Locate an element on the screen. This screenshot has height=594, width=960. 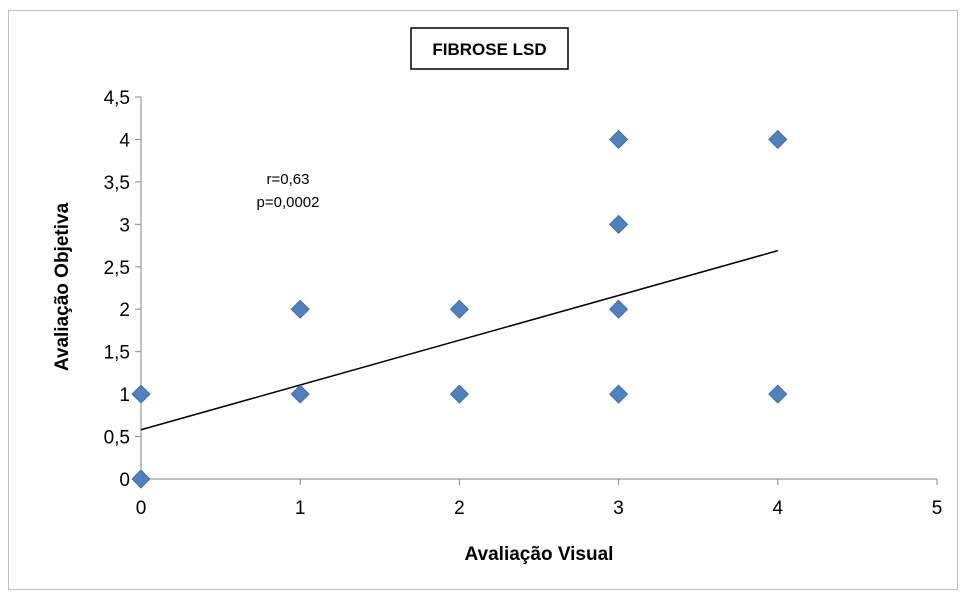
x-axis-tick-labels: 0 1 2 3 4 5 is located at coordinates (539, 508).